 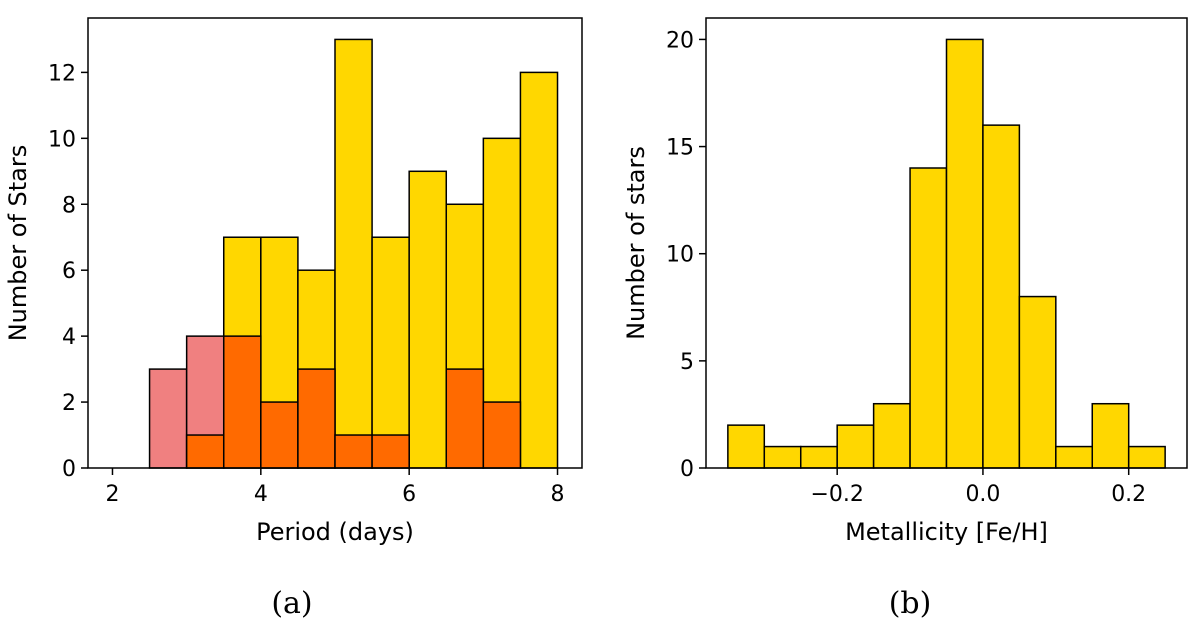 I want to click on bar-series0-bin0, so click(x=746, y=446).